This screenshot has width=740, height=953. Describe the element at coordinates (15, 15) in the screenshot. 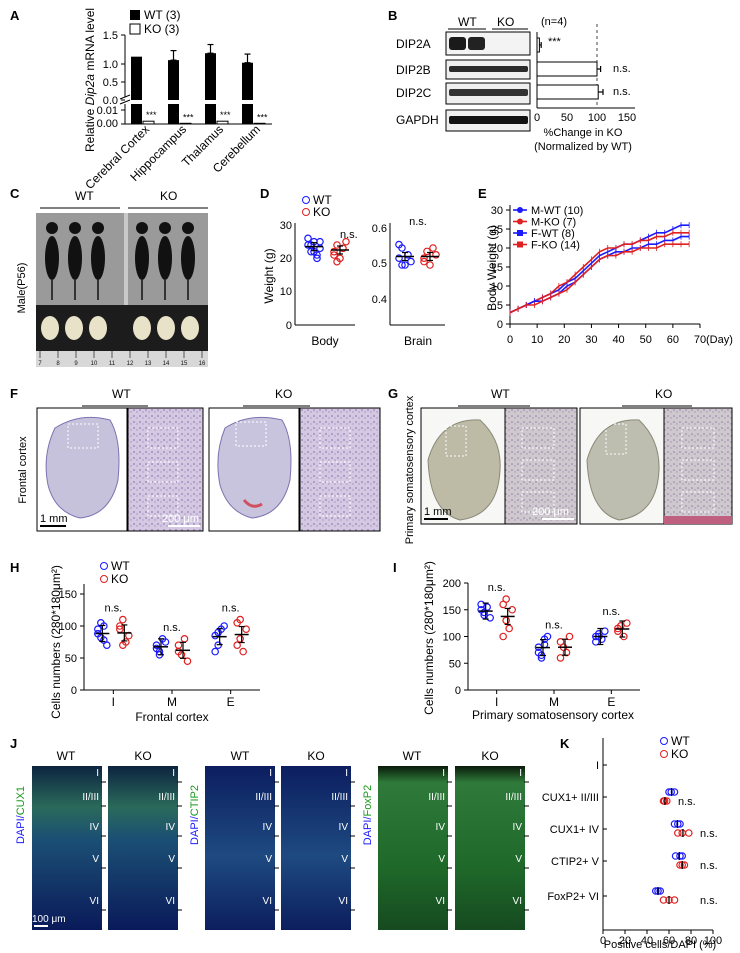

I see `panel-letter-a: A` at that location.